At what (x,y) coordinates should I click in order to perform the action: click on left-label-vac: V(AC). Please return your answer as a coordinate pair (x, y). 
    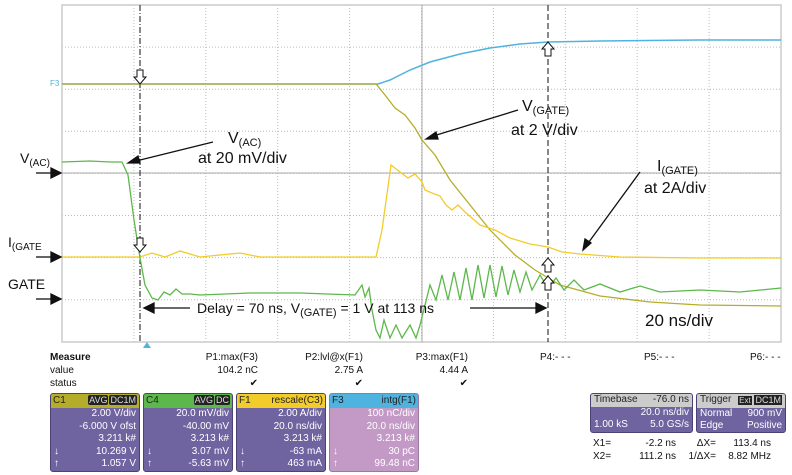
    Looking at the image, I should click on (35, 159).